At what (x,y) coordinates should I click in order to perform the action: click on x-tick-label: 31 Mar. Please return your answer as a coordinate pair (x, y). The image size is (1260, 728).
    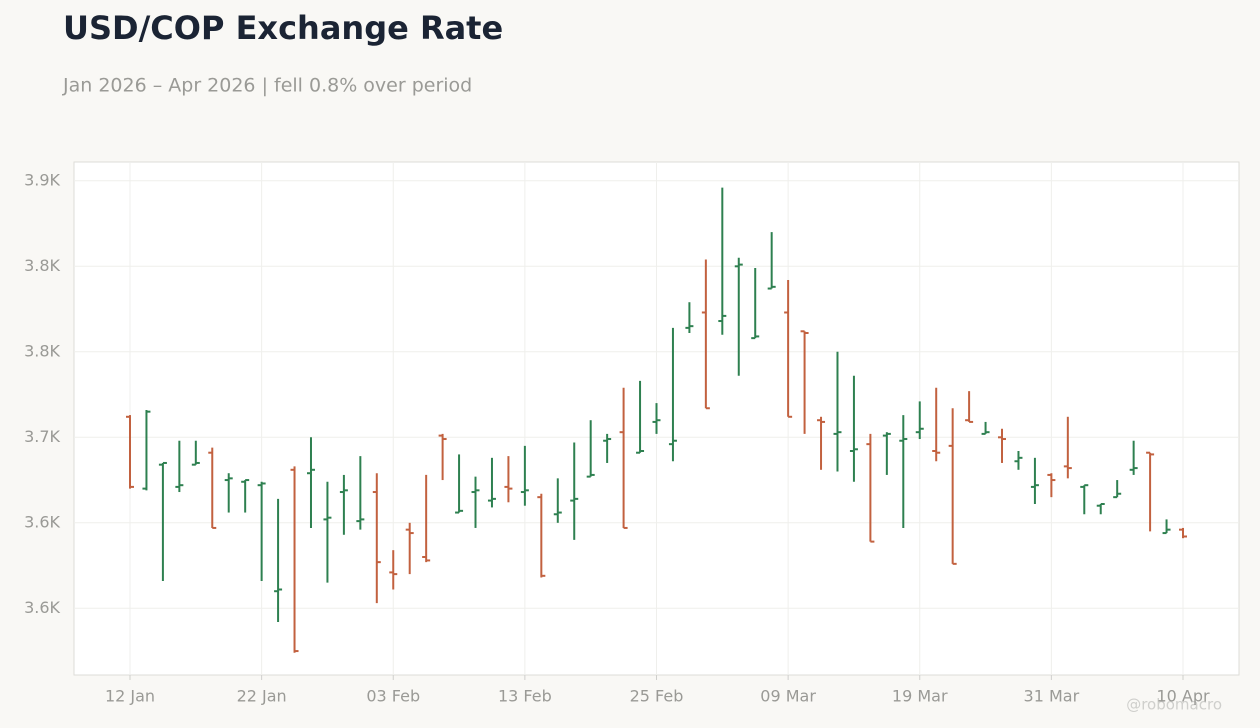
    Looking at the image, I should click on (1052, 696).